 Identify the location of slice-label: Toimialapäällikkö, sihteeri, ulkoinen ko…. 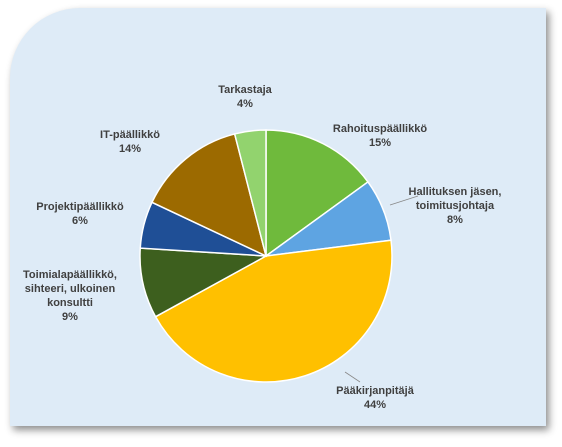
(70, 296).